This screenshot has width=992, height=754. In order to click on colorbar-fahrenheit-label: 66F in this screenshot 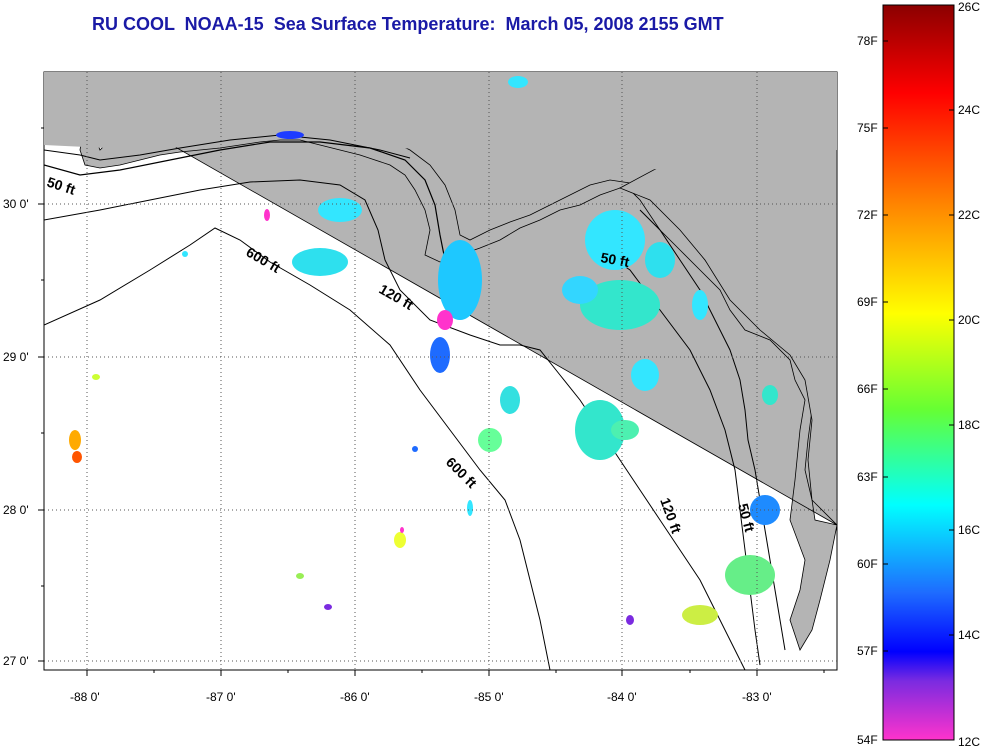, I will do `click(867, 389)`.